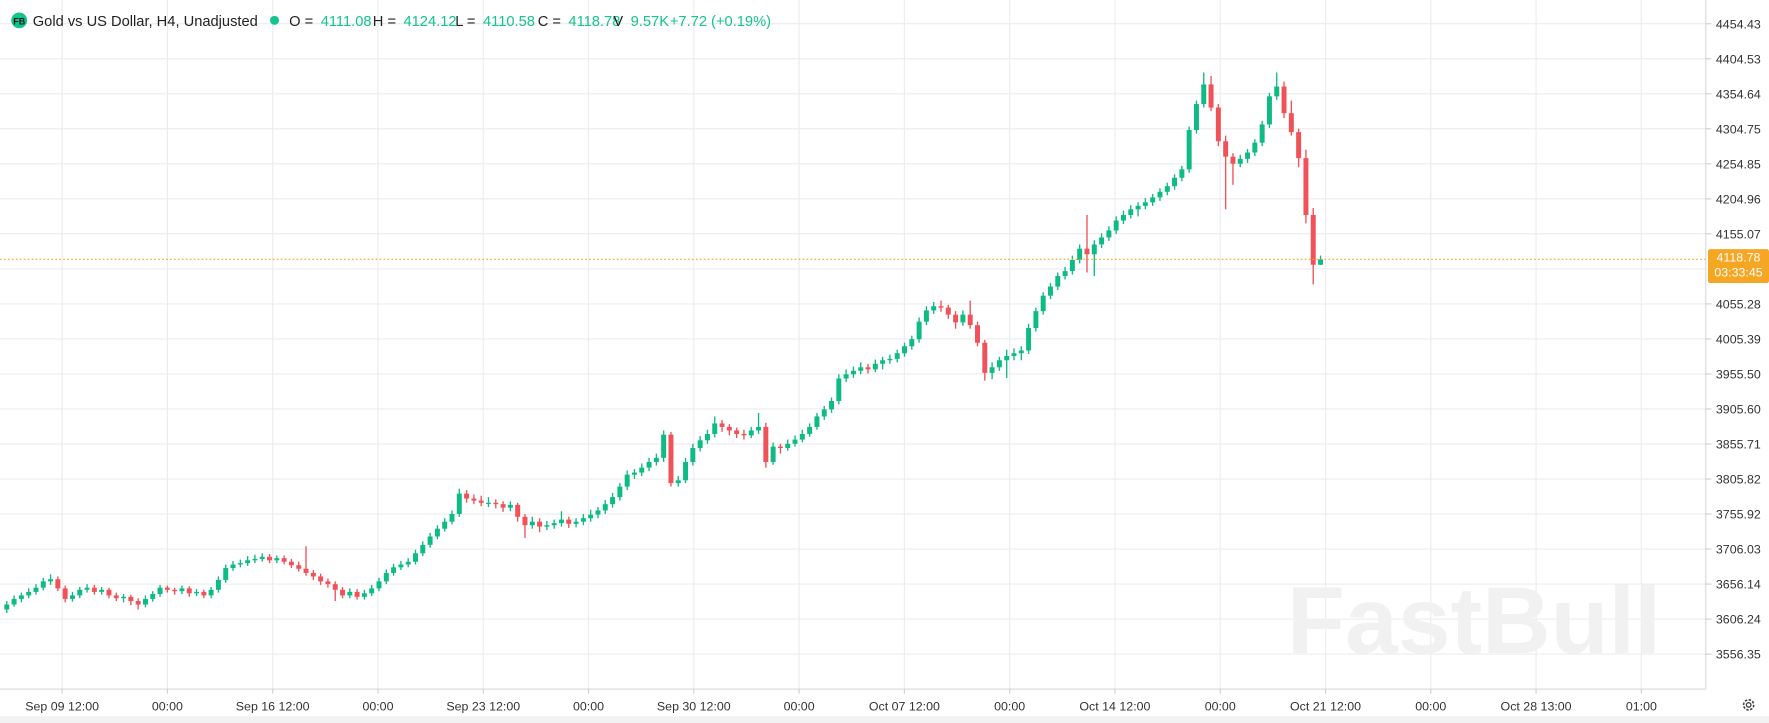 This screenshot has width=1769, height=723. What do you see at coordinates (1738, 272) in the screenshot?
I see `bar-countdown: 03:33:45` at bounding box center [1738, 272].